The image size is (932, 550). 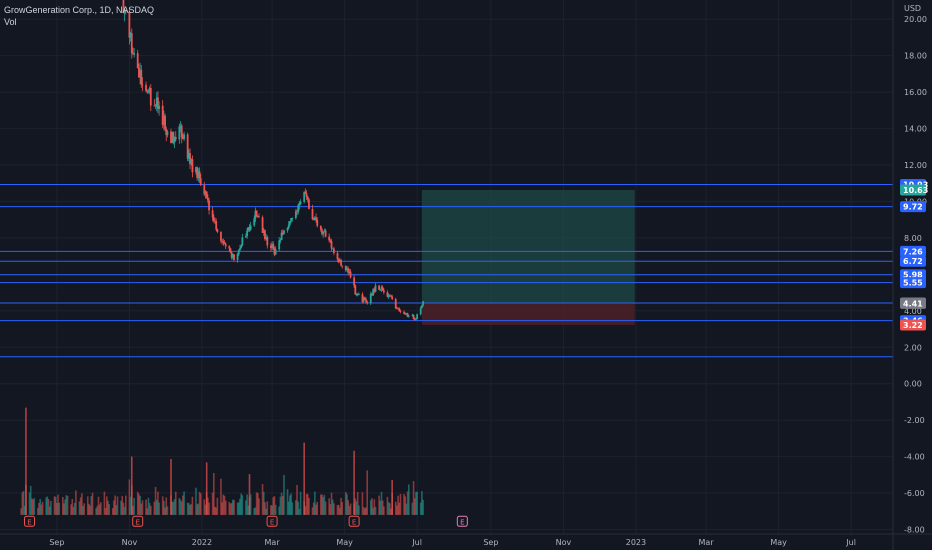 I want to click on y-tick-label: 2.00, so click(x=913, y=347).